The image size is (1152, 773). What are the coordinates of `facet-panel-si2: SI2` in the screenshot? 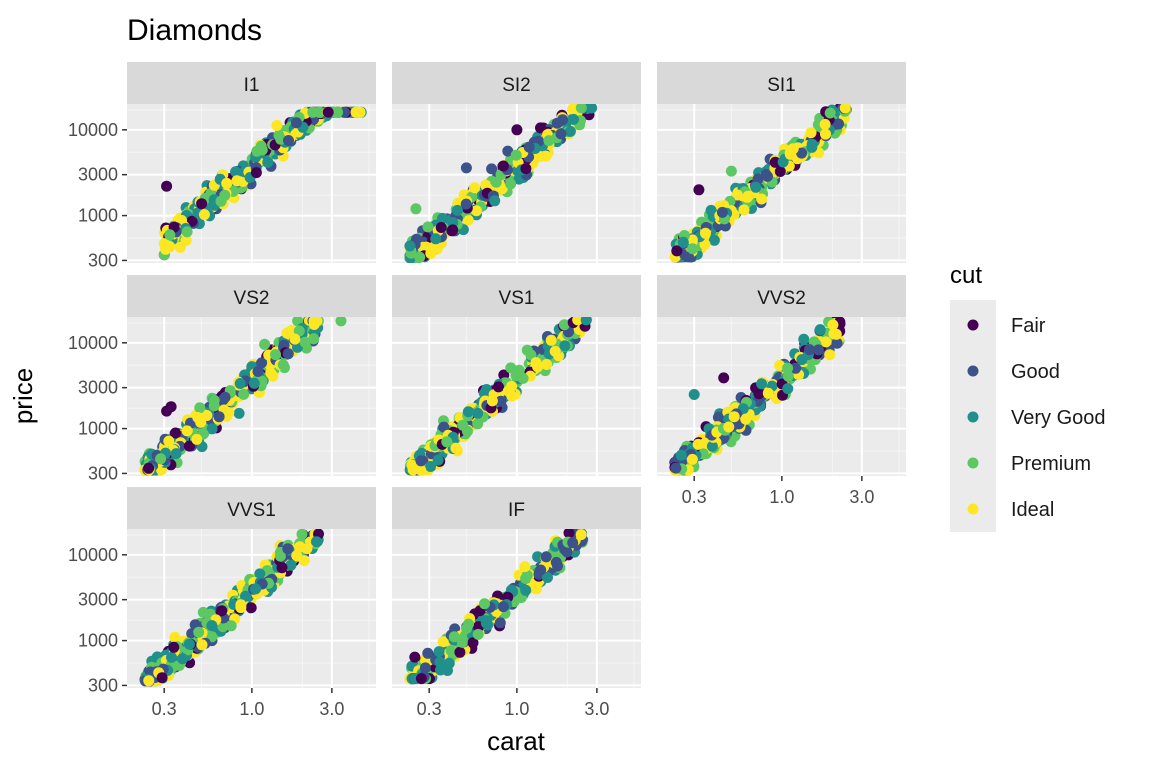 It's located at (516, 162).